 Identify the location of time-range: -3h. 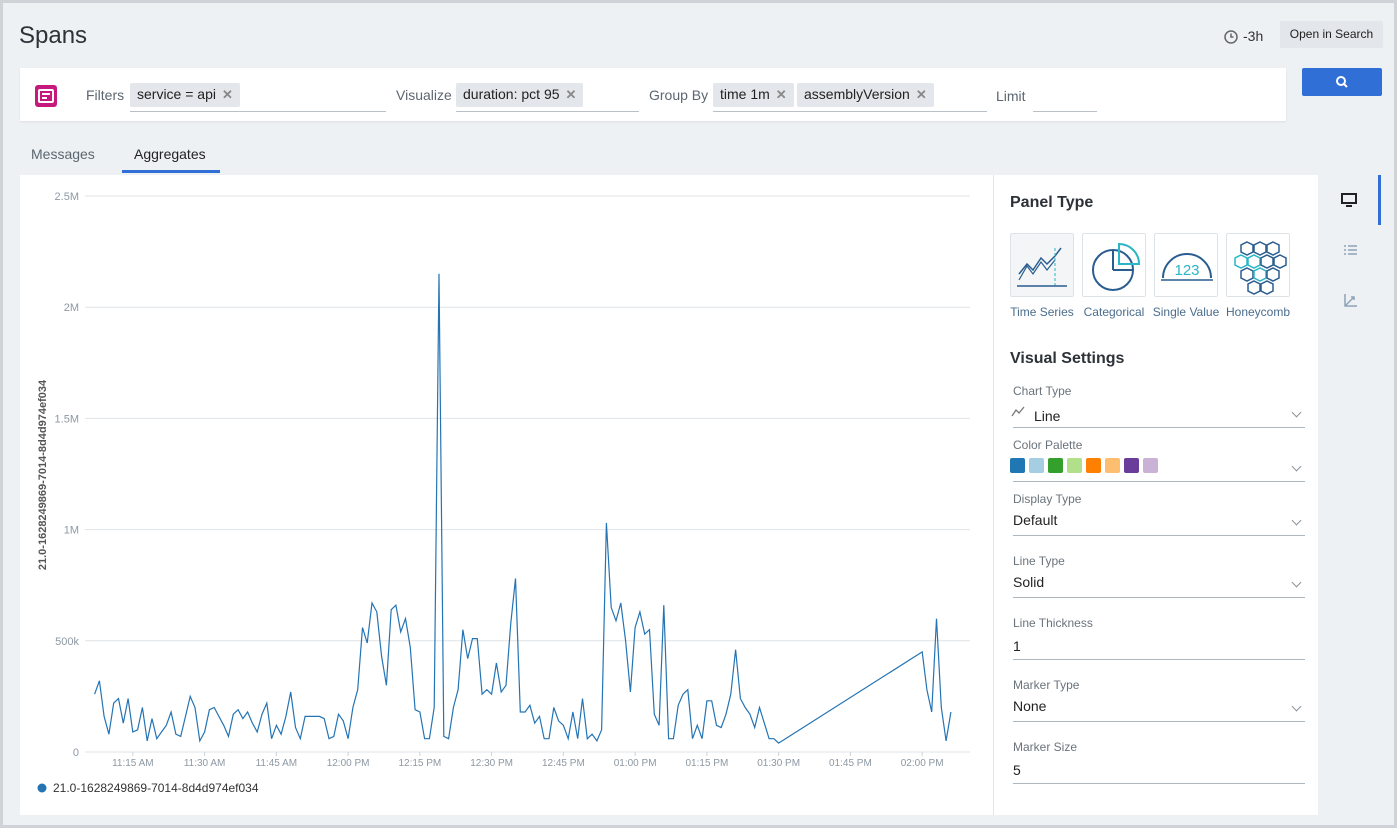
(1253, 36).